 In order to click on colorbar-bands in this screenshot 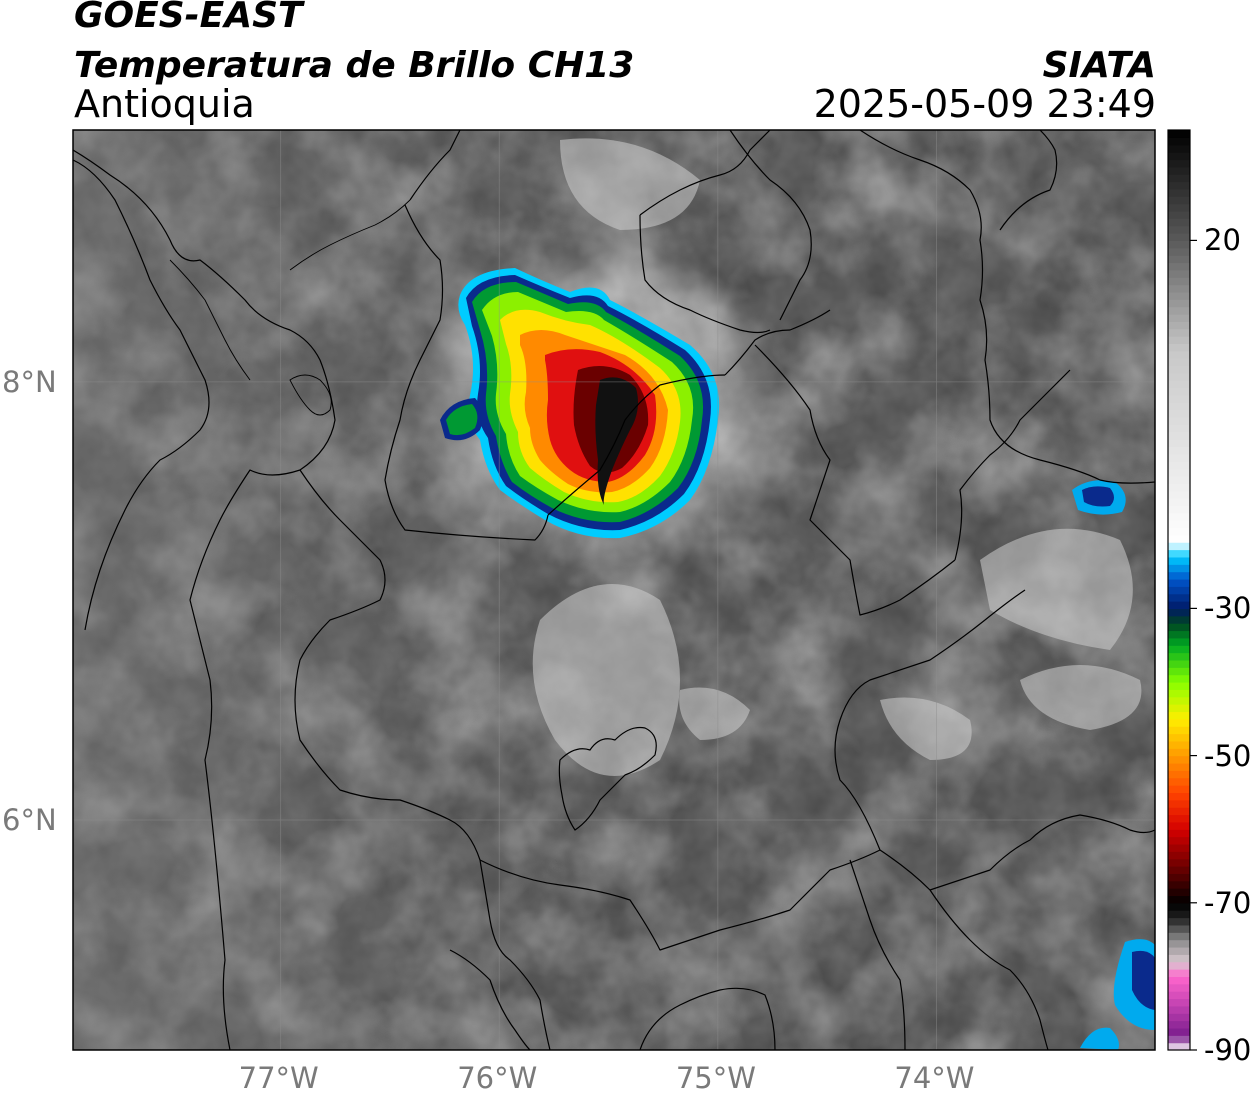, I will do `click(1179, 590)`.